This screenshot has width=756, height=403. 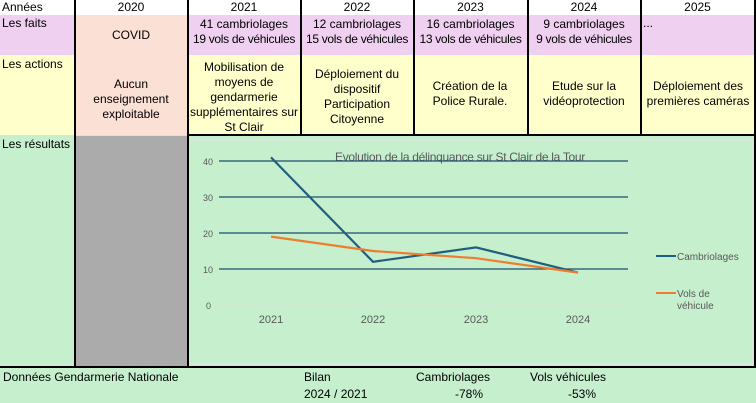 I want to click on border-v4, so click(x=414, y=67).